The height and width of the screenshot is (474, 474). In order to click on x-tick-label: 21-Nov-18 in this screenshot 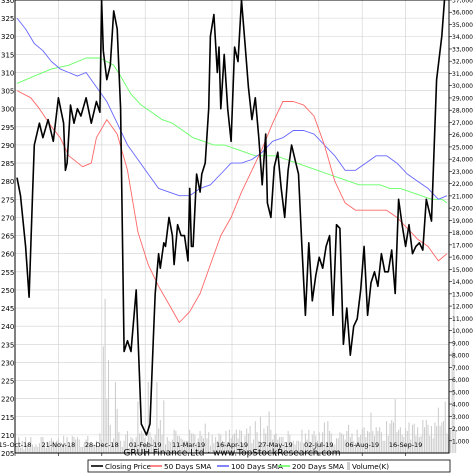, I will do `click(59, 445)`.